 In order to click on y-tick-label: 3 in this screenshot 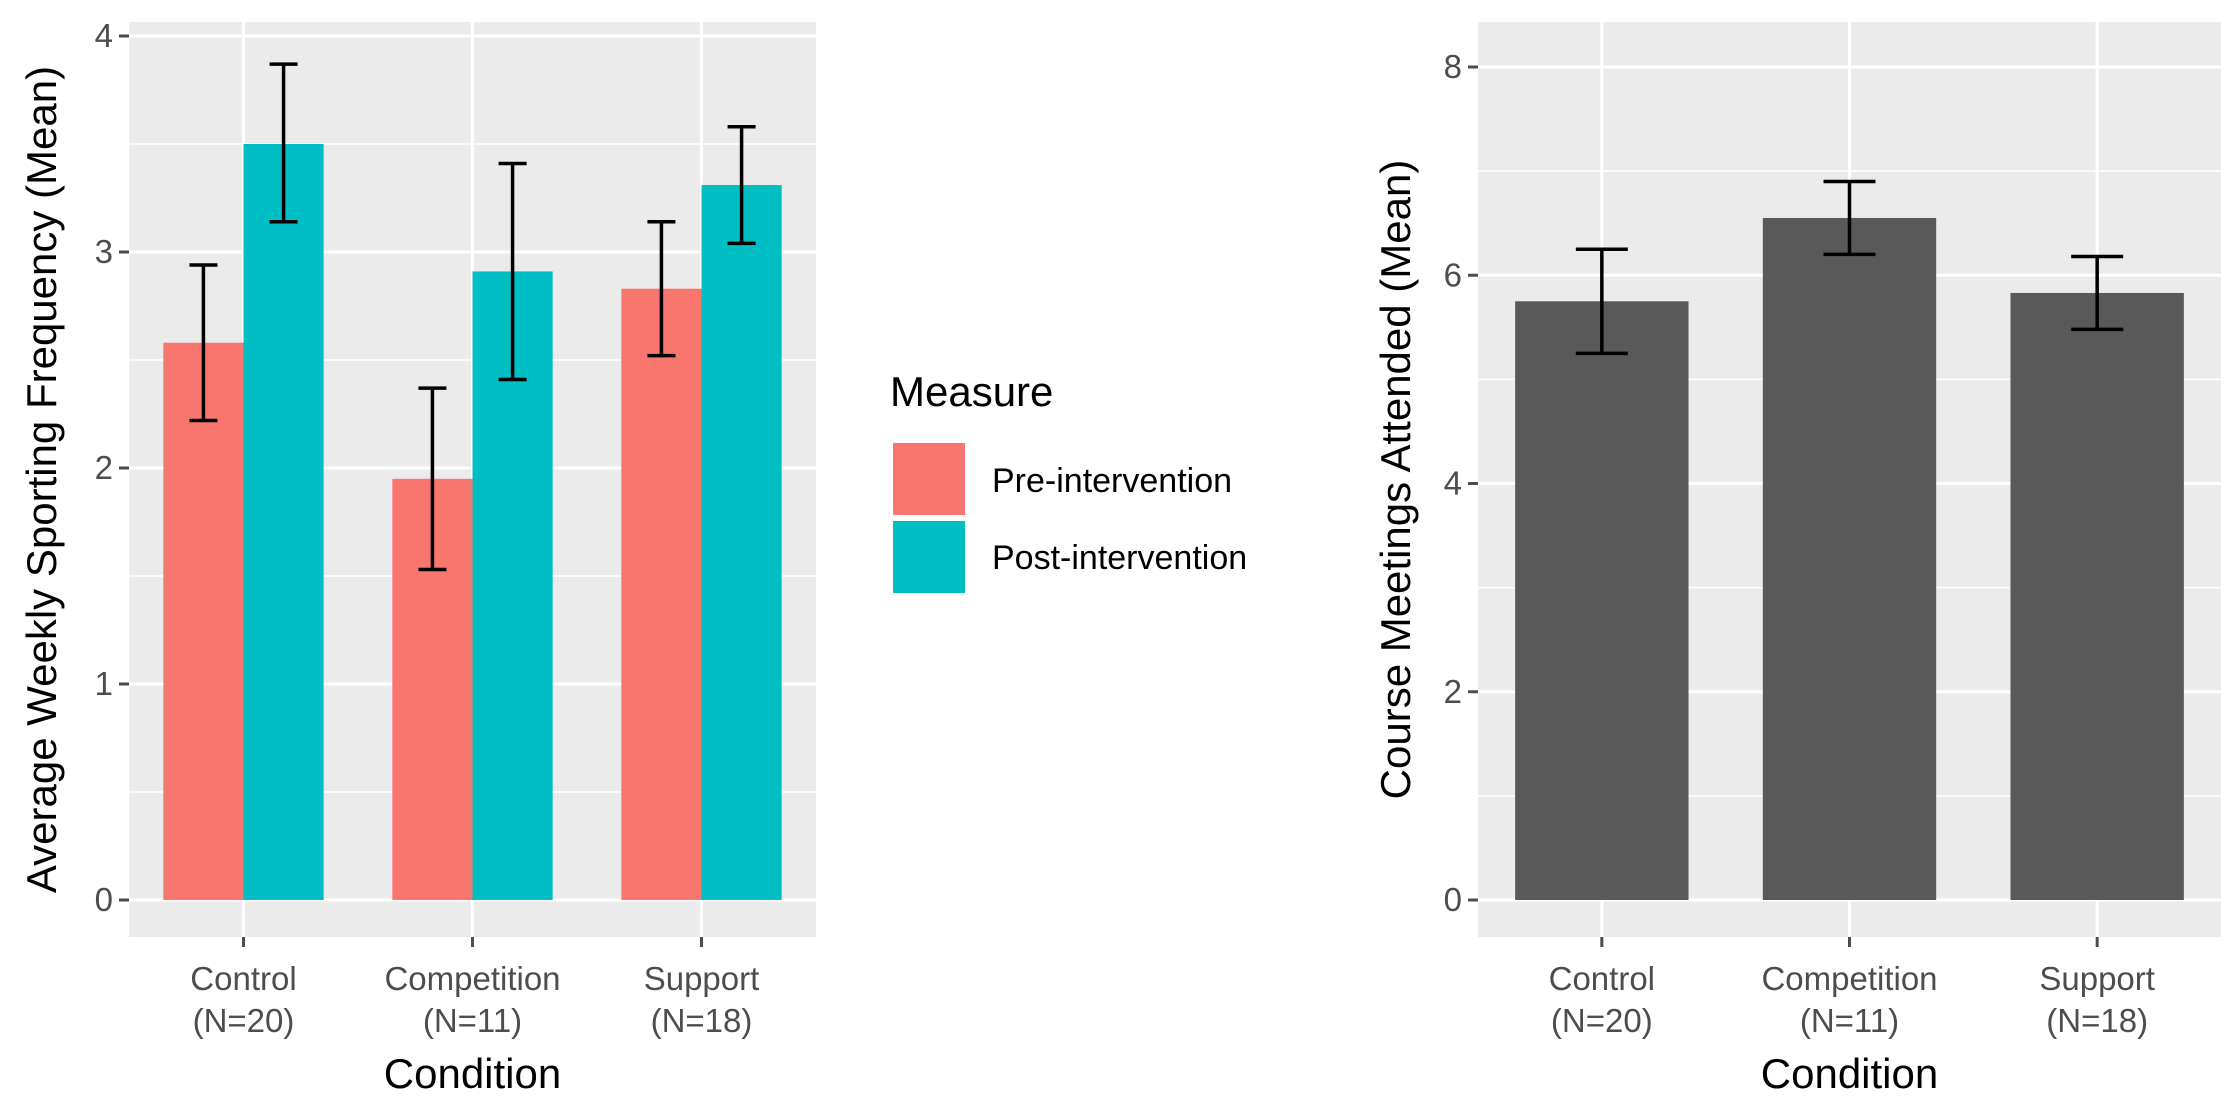, I will do `click(104, 251)`.